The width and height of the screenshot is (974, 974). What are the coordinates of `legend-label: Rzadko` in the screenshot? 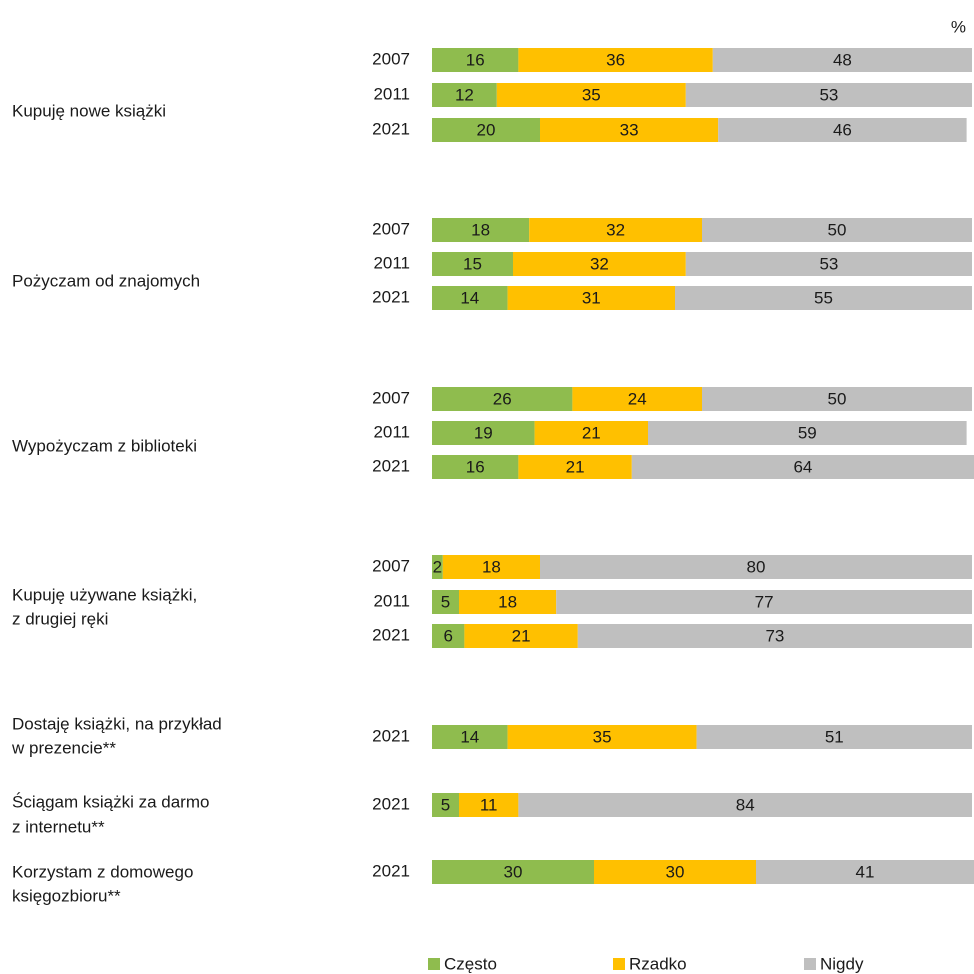 It's located at (658, 963).